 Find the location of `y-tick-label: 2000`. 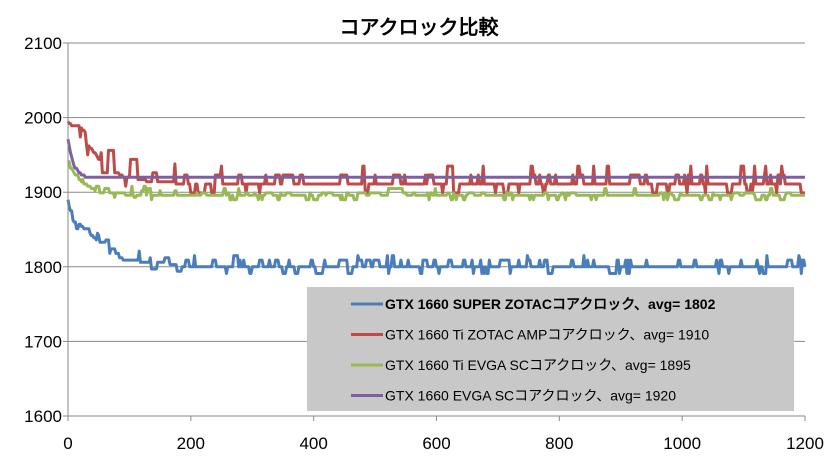

y-tick-label: 2000 is located at coordinates (43, 118).